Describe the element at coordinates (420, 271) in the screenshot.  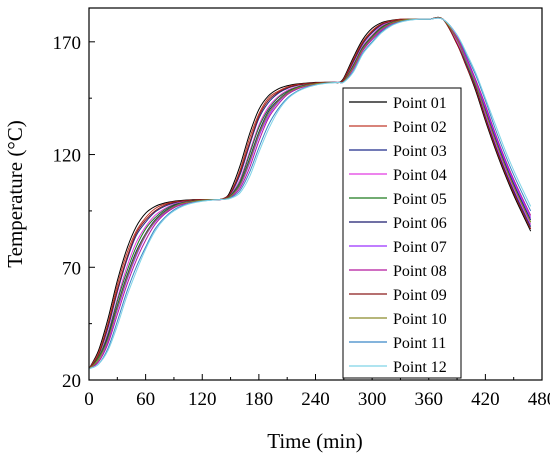
I see `legend-label: Point 08` at that location.